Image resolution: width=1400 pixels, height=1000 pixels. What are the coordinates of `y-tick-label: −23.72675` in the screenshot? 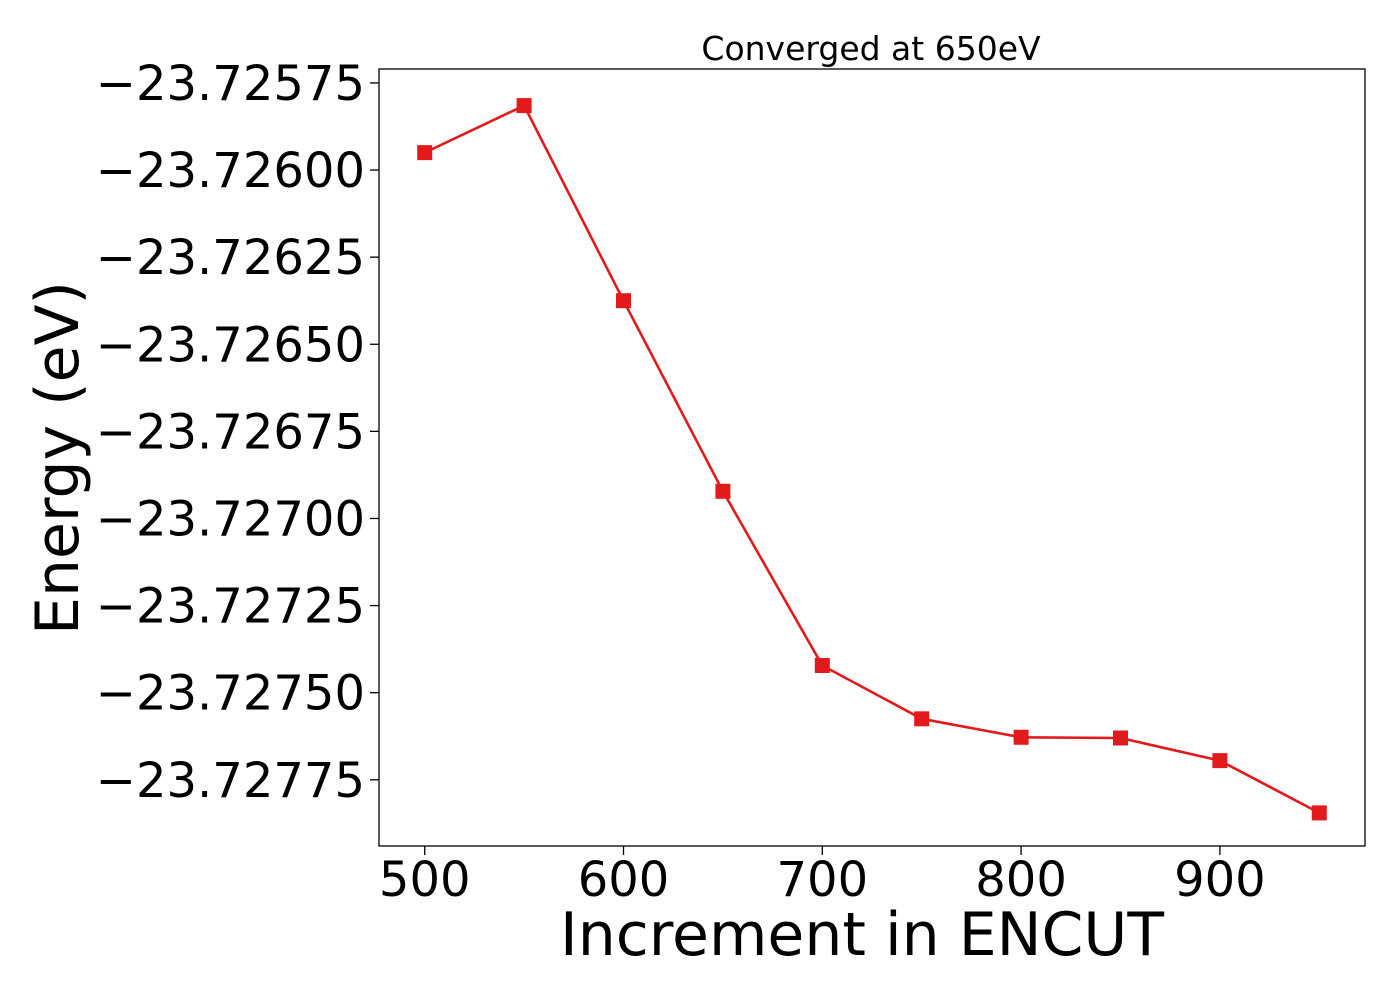 It's located at (230, 432).